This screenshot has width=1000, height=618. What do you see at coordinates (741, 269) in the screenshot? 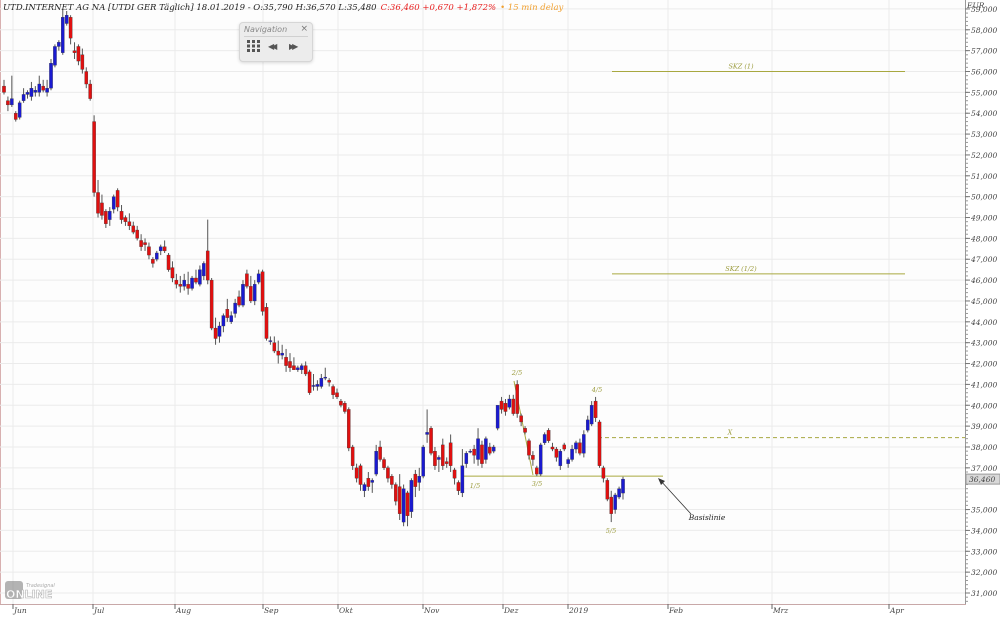
I see `target_half-label: SKZ (1/2)` at bounding box center [741, 269].